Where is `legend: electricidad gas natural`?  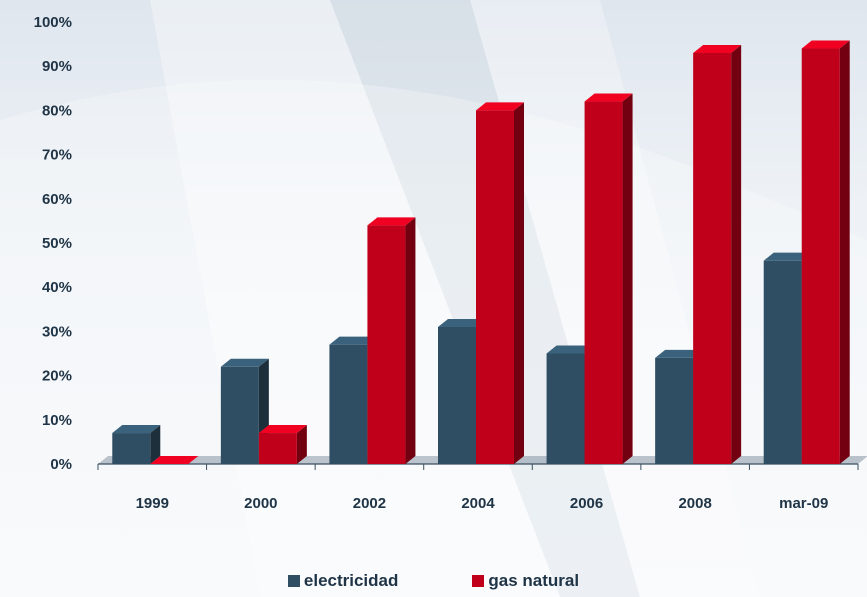 legend: electricidad gas natural is located at coordinates (433, 581).